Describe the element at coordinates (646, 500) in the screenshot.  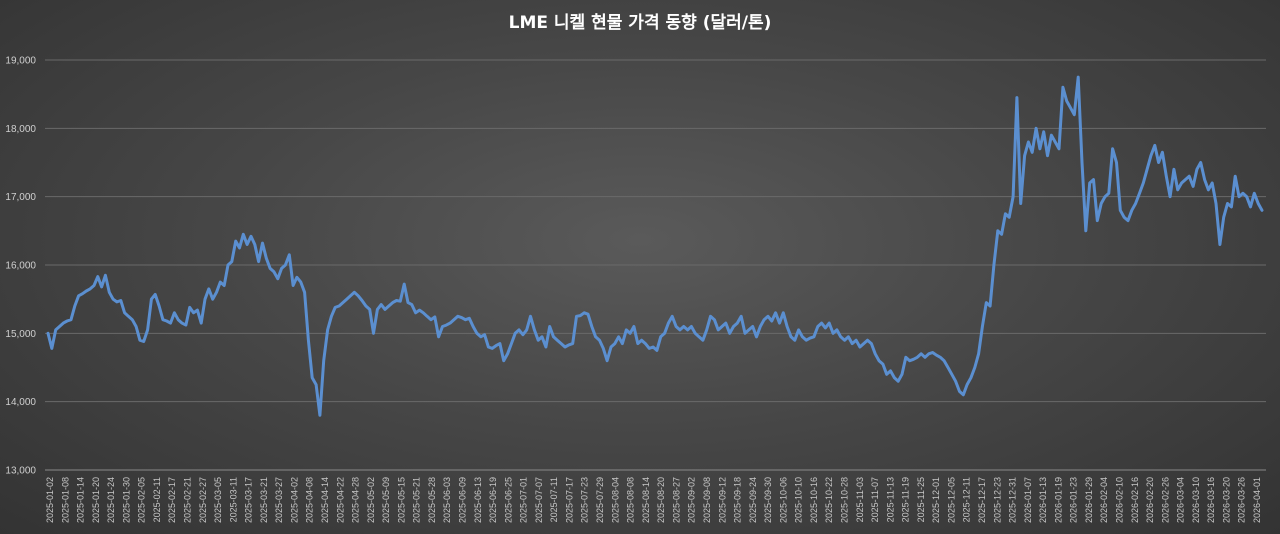
I see `x-tick-label: 2025-08-14` at that location.